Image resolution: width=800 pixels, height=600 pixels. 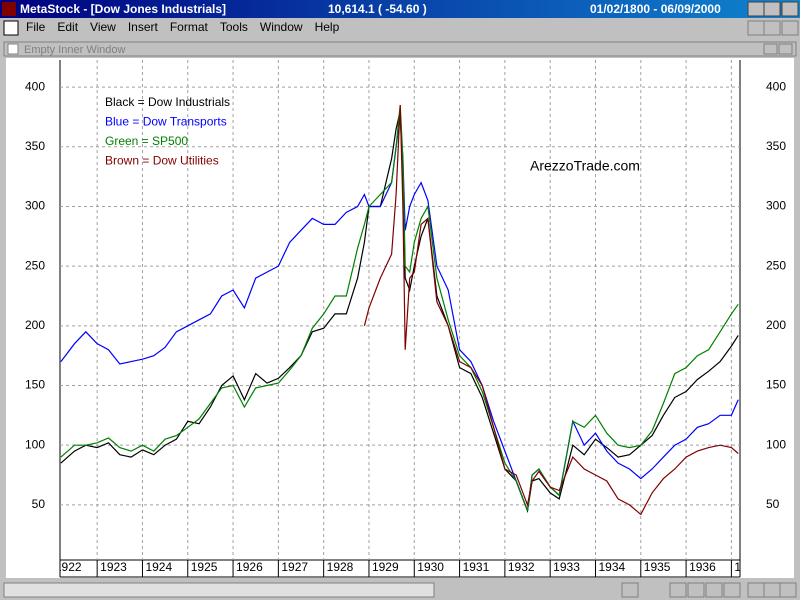 What do you see at coordinates (35, 146) in the screenshot?
I see `y-tick-label: 350` at bounding box center [35, 146].